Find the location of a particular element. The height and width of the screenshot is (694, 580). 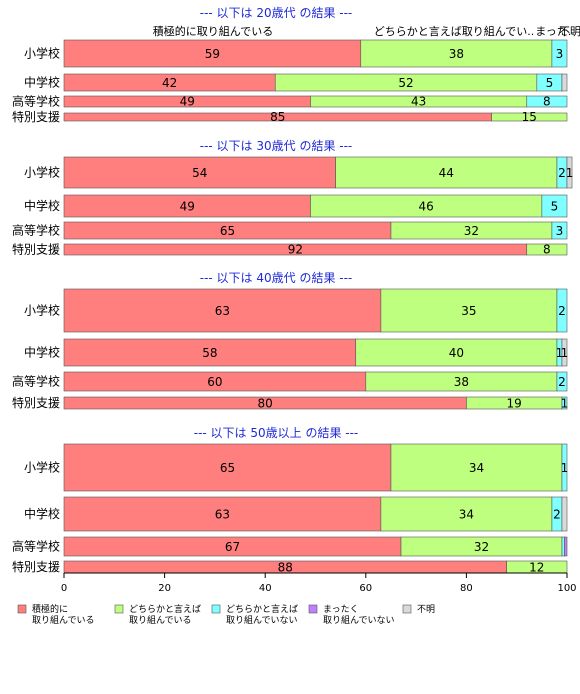

legend-label: 積極的に is located at coordinates (50, 609).